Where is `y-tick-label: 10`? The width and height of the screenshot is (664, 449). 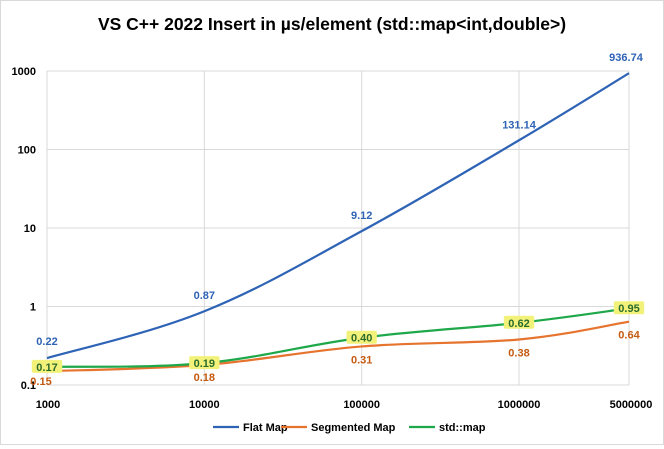 y-tick-label: 10 is located at coordinates (30, 229).